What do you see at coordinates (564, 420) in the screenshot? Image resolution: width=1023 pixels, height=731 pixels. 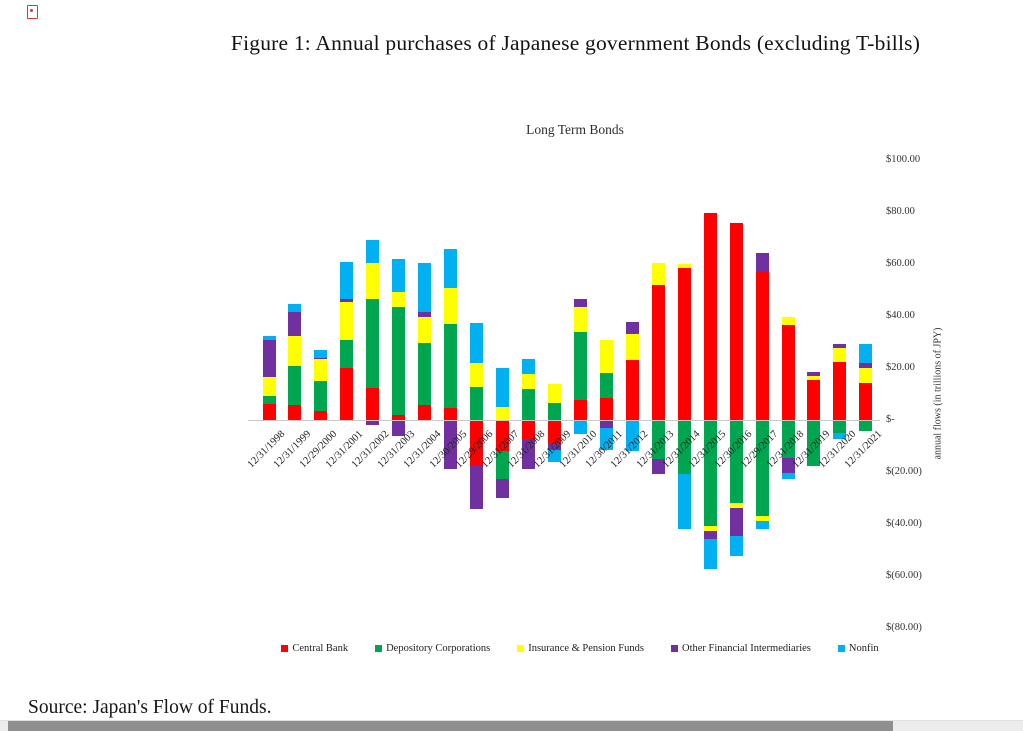 I see `x-axis-line` at bounding box center [564, 420].